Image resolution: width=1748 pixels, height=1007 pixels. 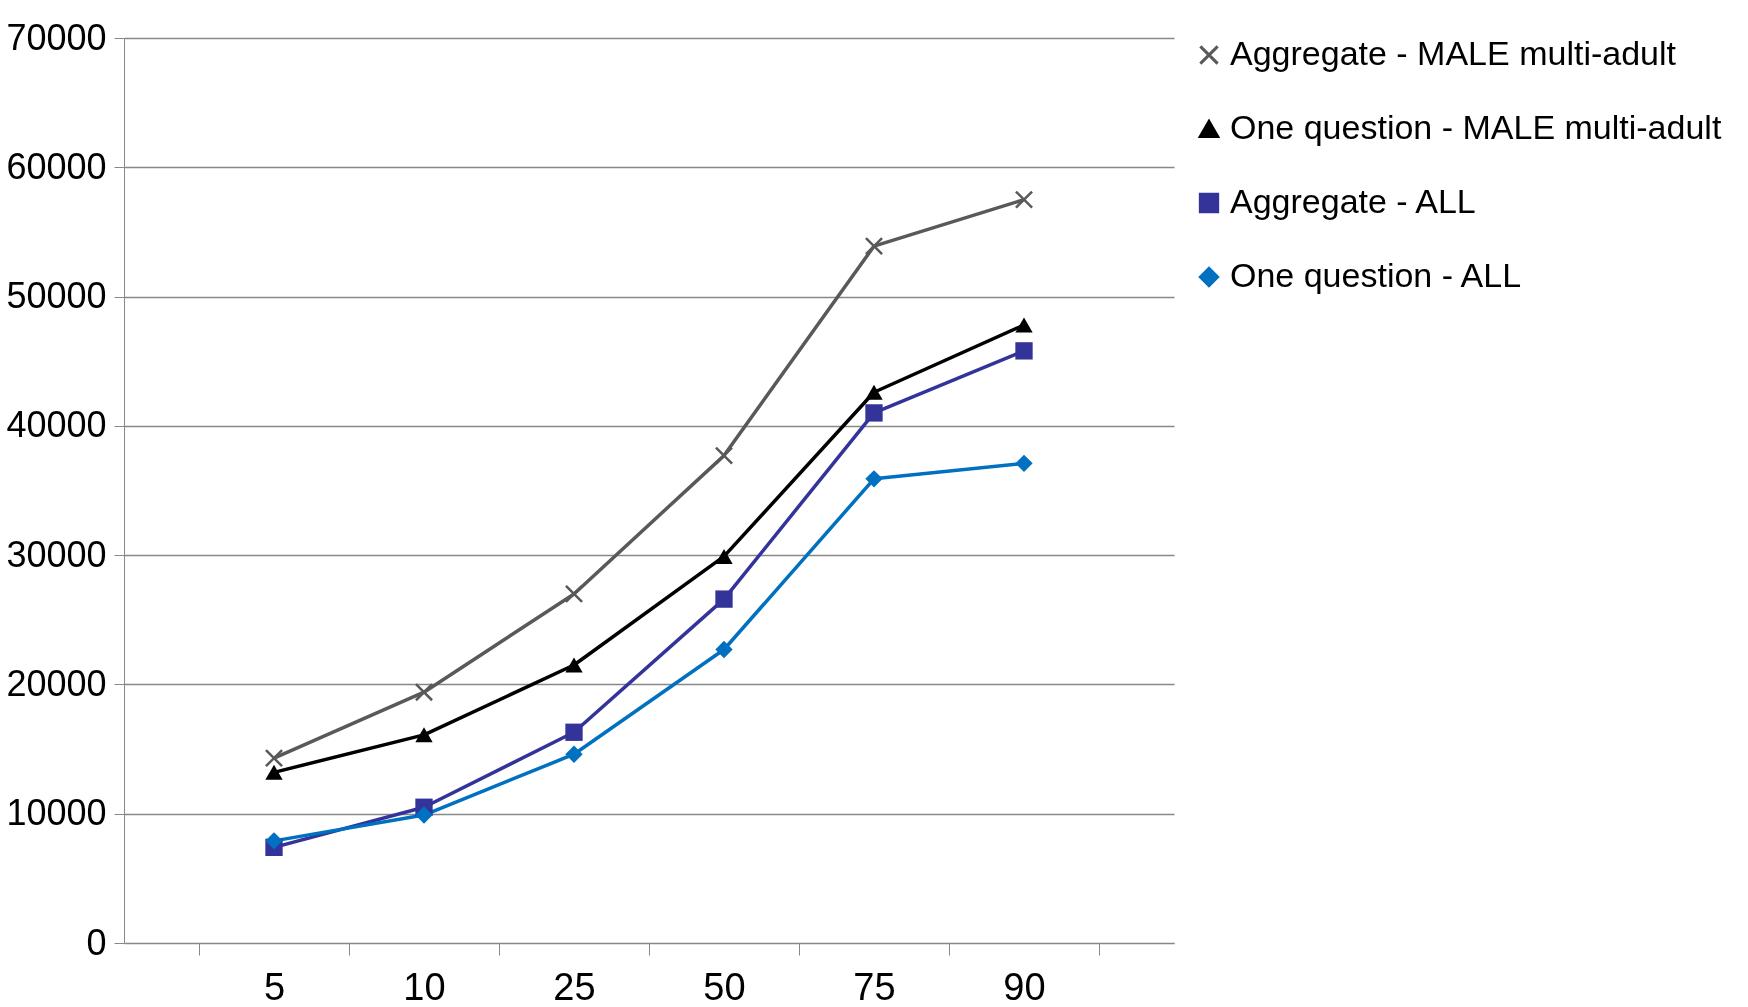 I want to click on y-tick-label: 50000, so click(x=56, y=296).